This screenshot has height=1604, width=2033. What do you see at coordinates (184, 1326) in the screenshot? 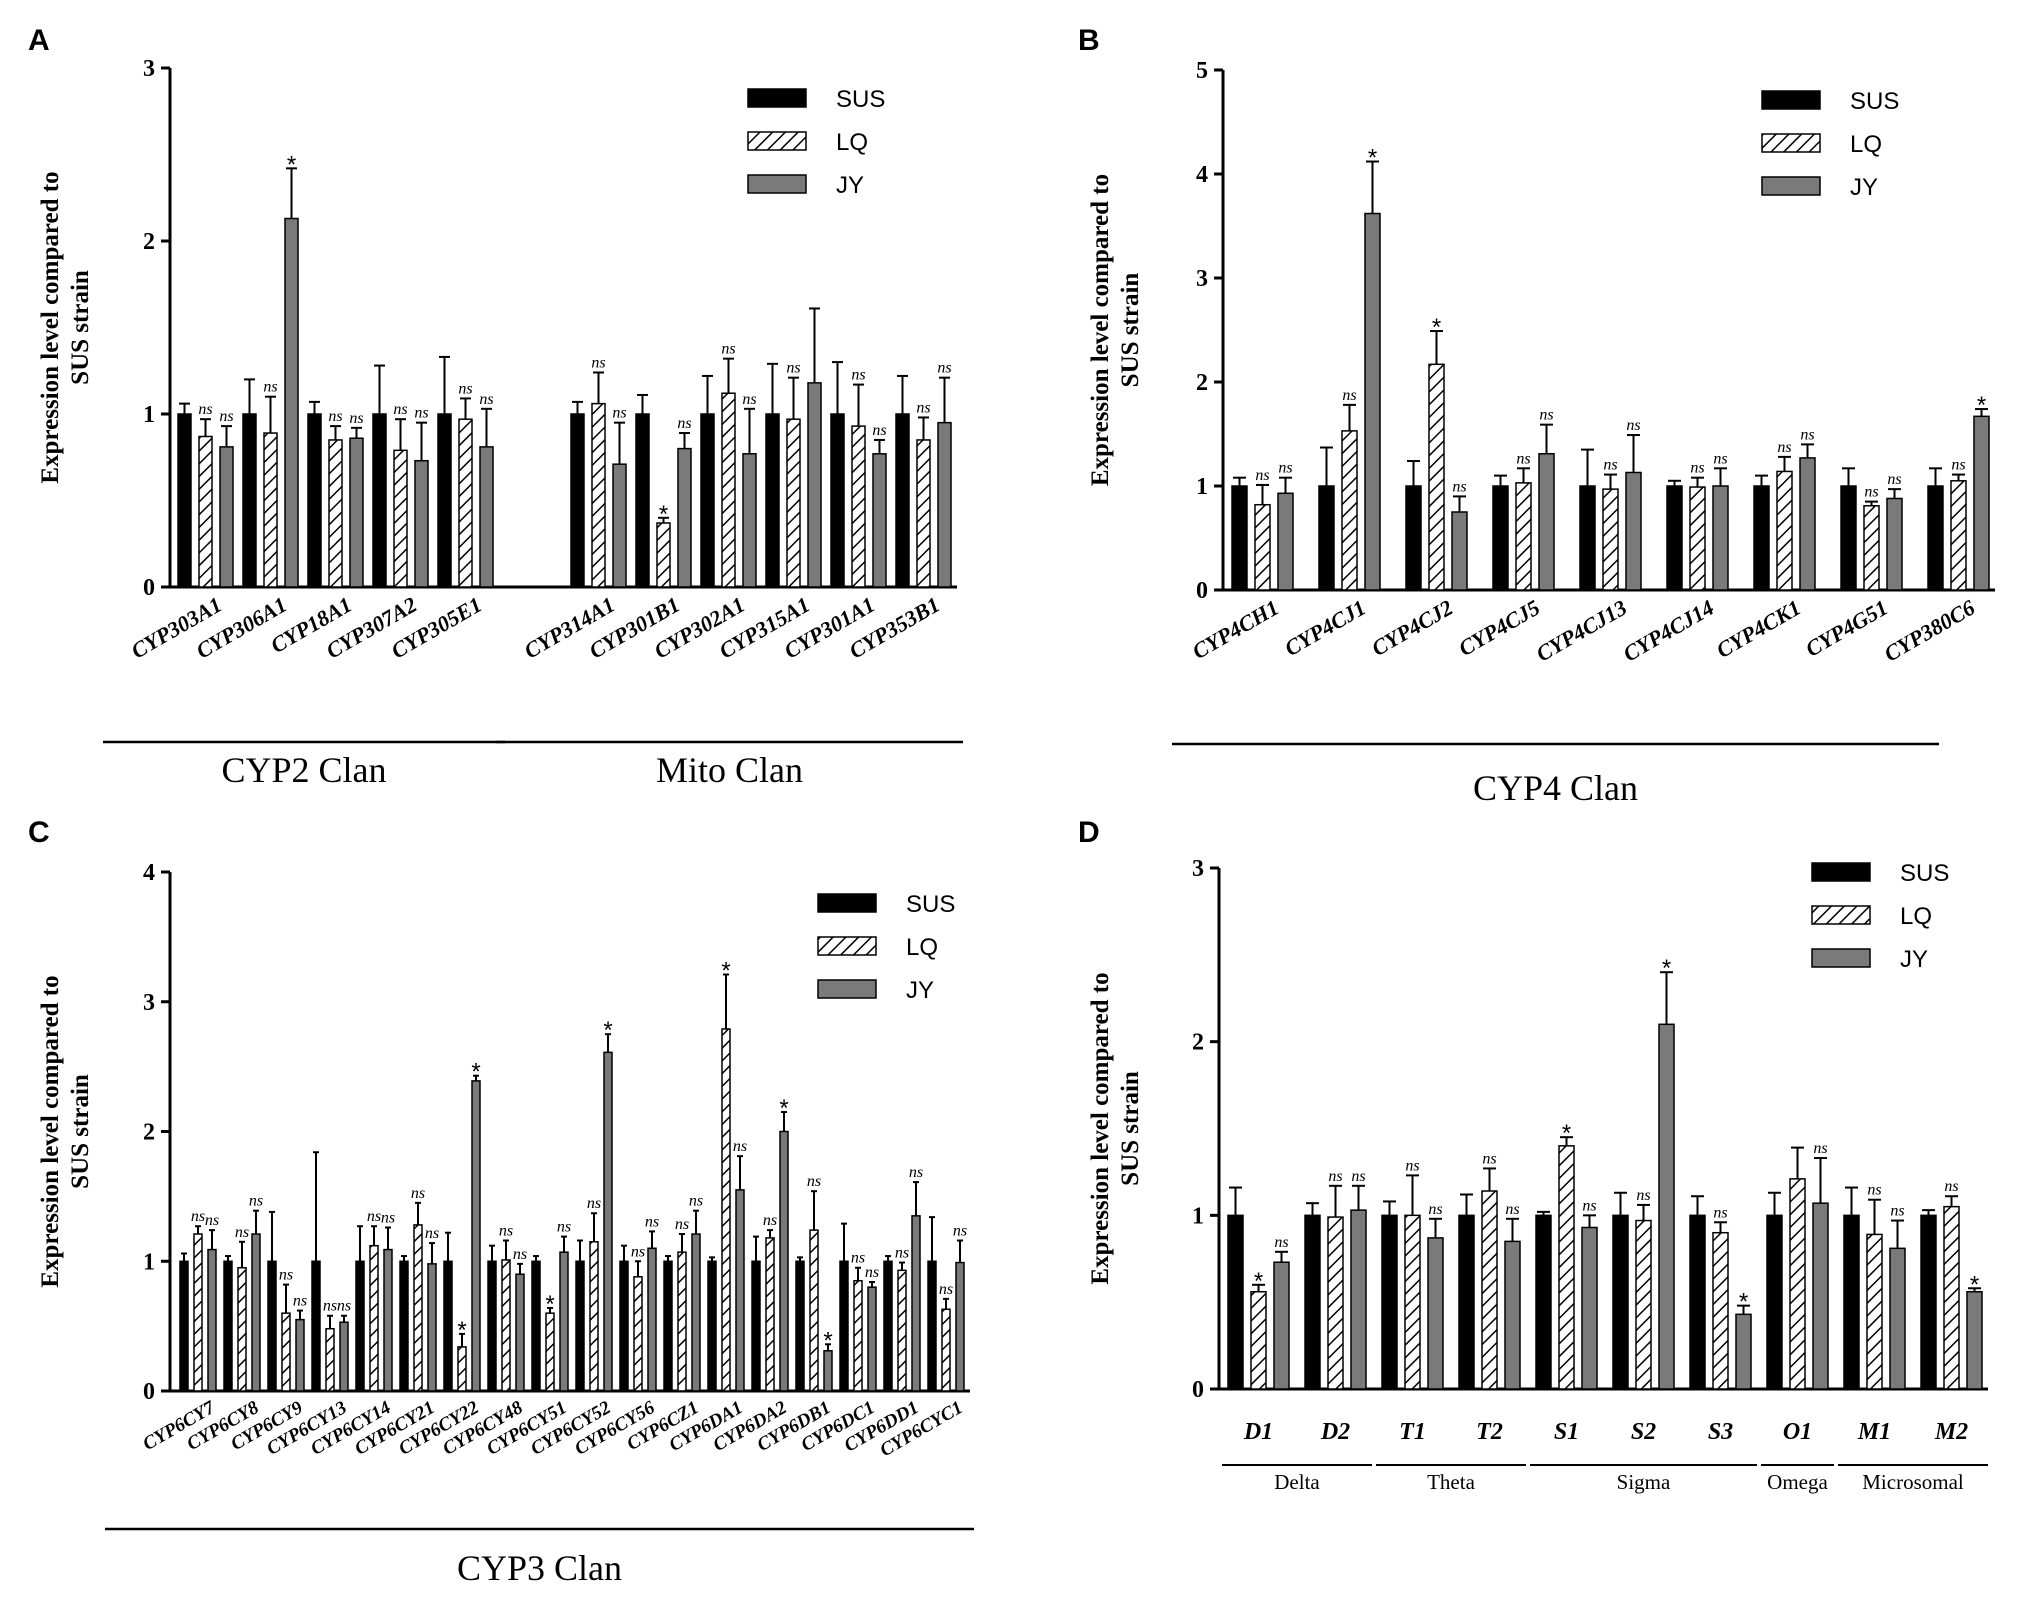
I see `bar-sus-cyp6cy7` at bounding box center [184, 1326].